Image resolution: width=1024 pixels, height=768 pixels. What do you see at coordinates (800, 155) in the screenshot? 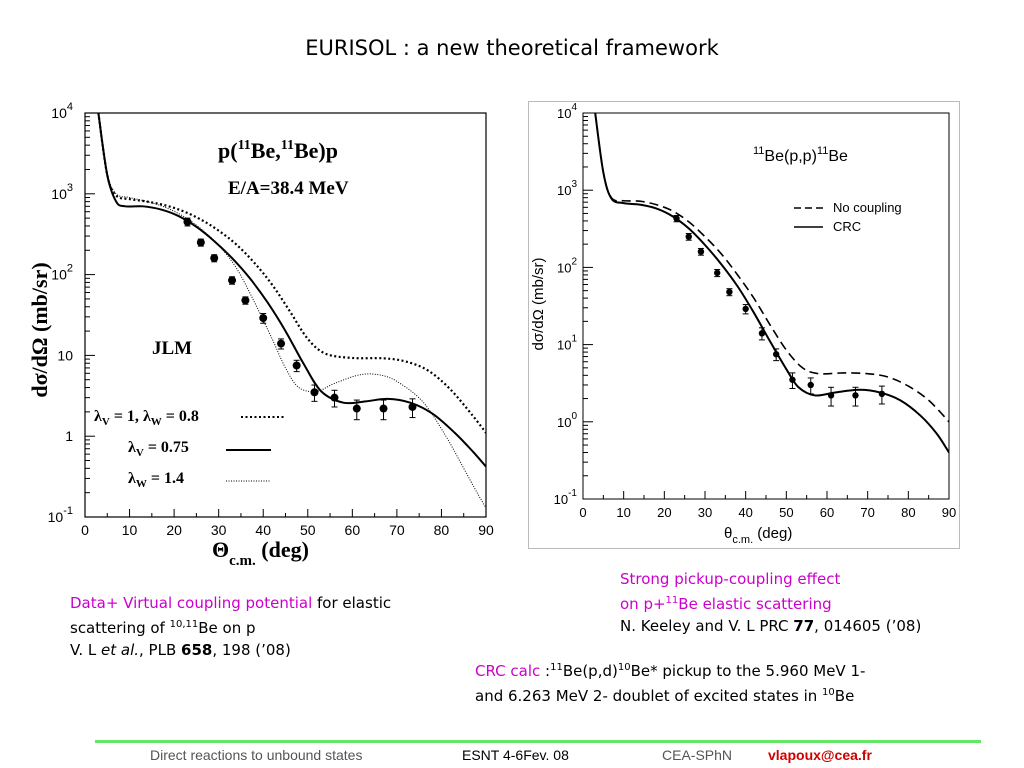
I see `chart-title: 11Be(p,p)11Be` at bounding box center [800, 155].